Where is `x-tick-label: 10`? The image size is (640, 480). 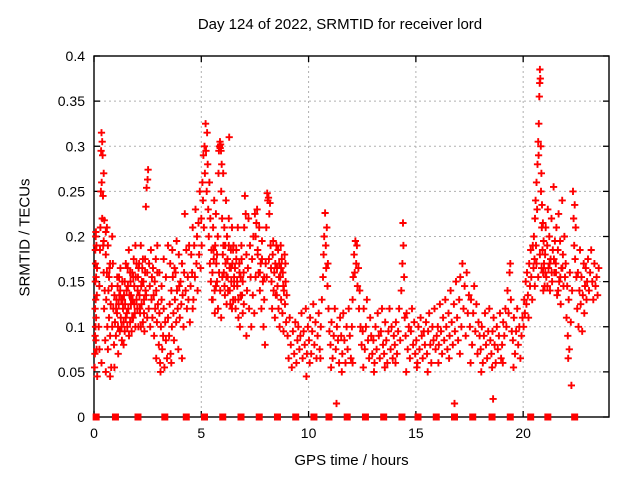 x-tick-label: 10 is located at coordinates (309, 433).